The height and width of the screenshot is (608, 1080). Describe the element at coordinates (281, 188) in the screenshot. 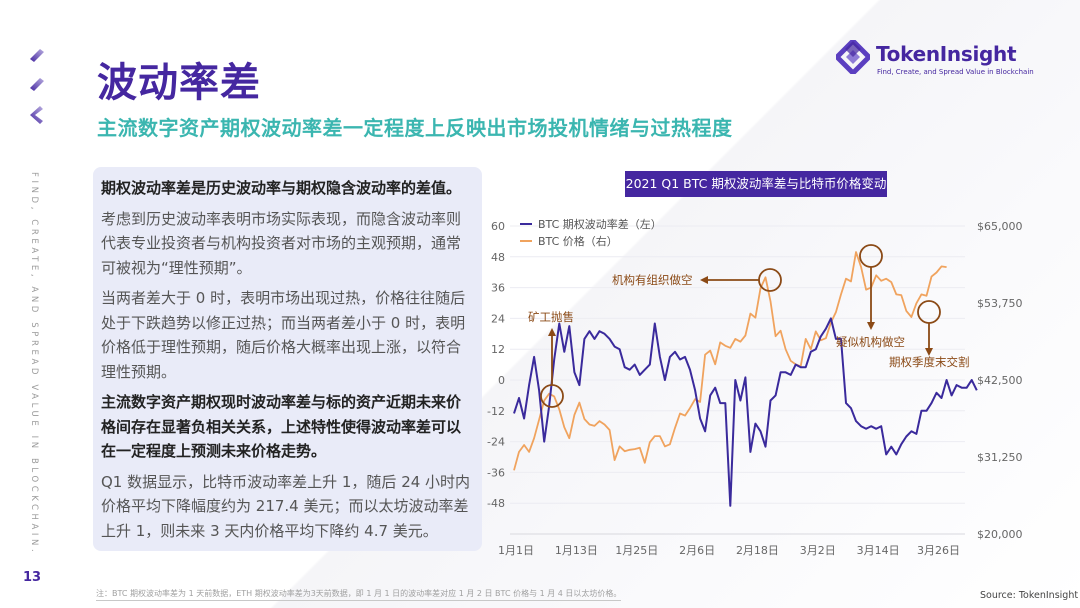

I see `paragraph-definition: 期权波动率差是历史波动率与期权隐含波动率的差值。` at that location.